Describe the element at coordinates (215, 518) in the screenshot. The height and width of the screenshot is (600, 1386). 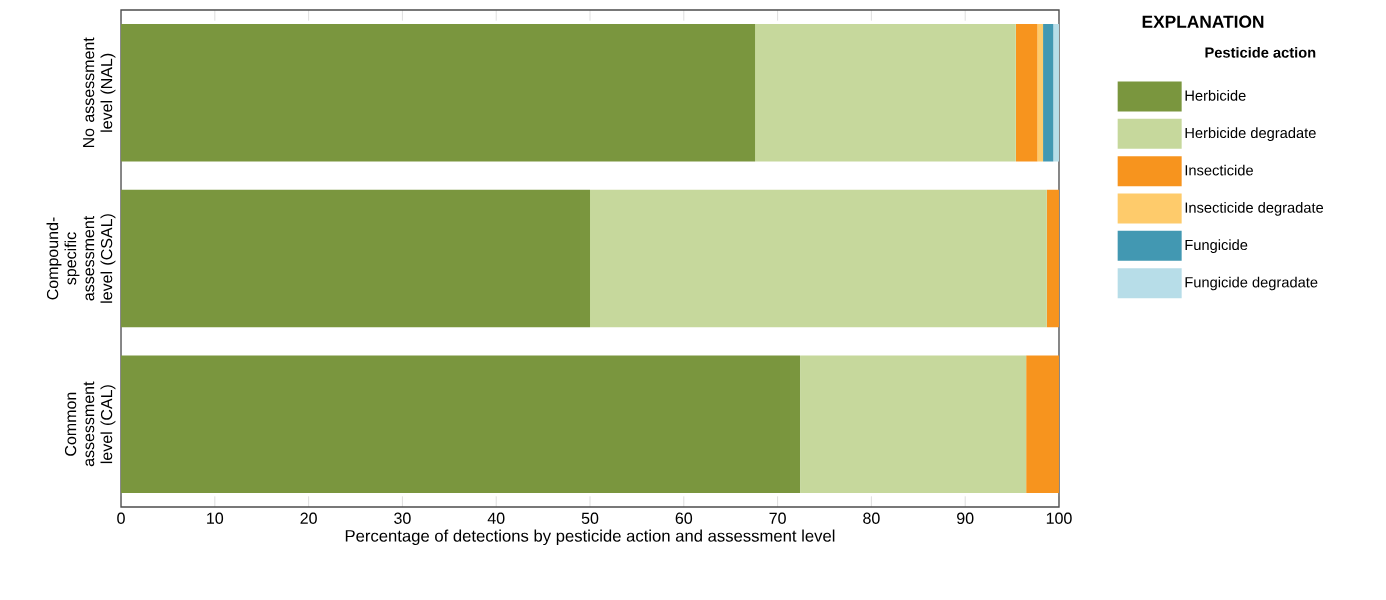
I see `x-tick-label: 10` at that location.